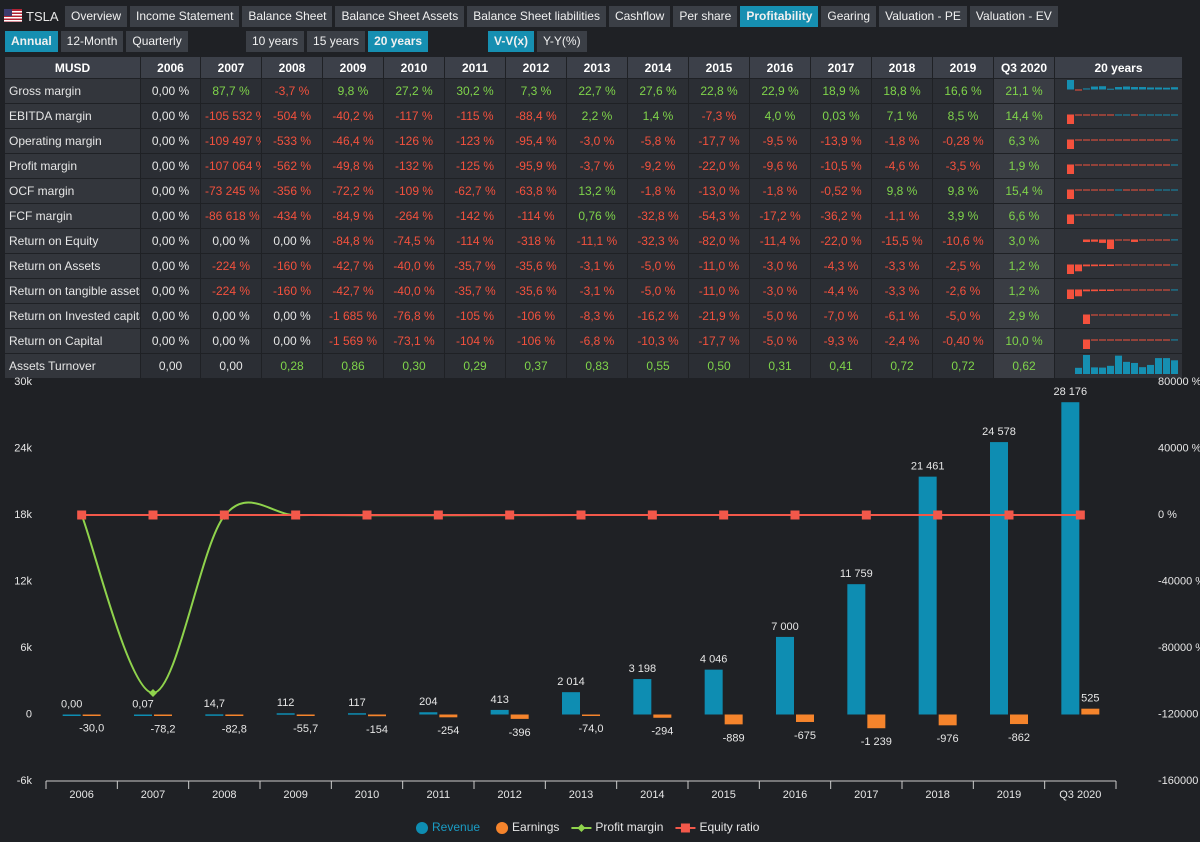 The height and width of the screenshot is (842, 1200). Describe the element at coordinates (536, 191) in the screenshot. I see `table-cell: -63,8 %` at that location.